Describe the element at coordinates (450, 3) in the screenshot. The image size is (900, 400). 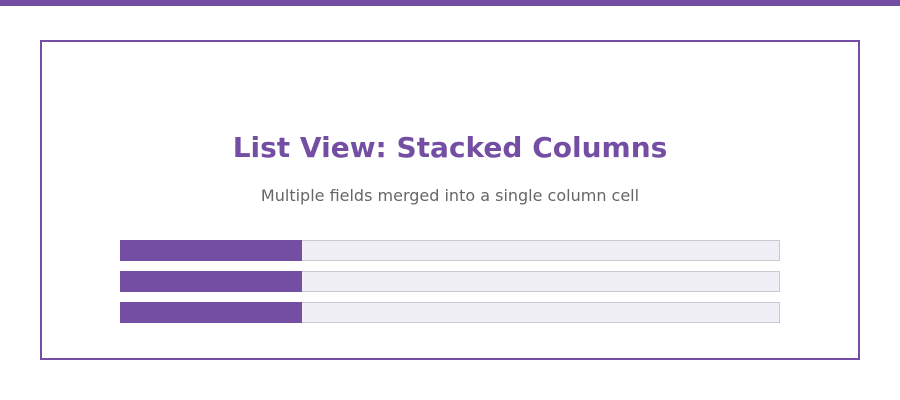
I see `top-accent-bar` at that location.